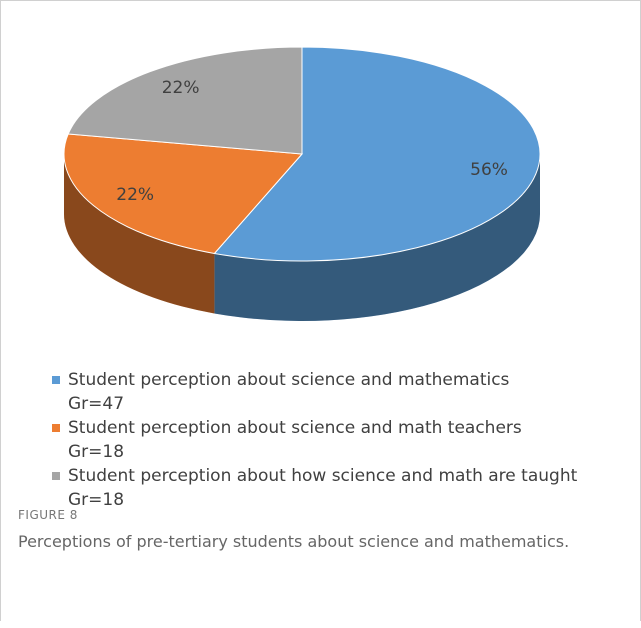 This screenshot has width=641, height=628. What do you see at coordinates (48, 515) in the screenshot?
I see `figure-label: FIGURE 8` at bounding box center [48, 515].